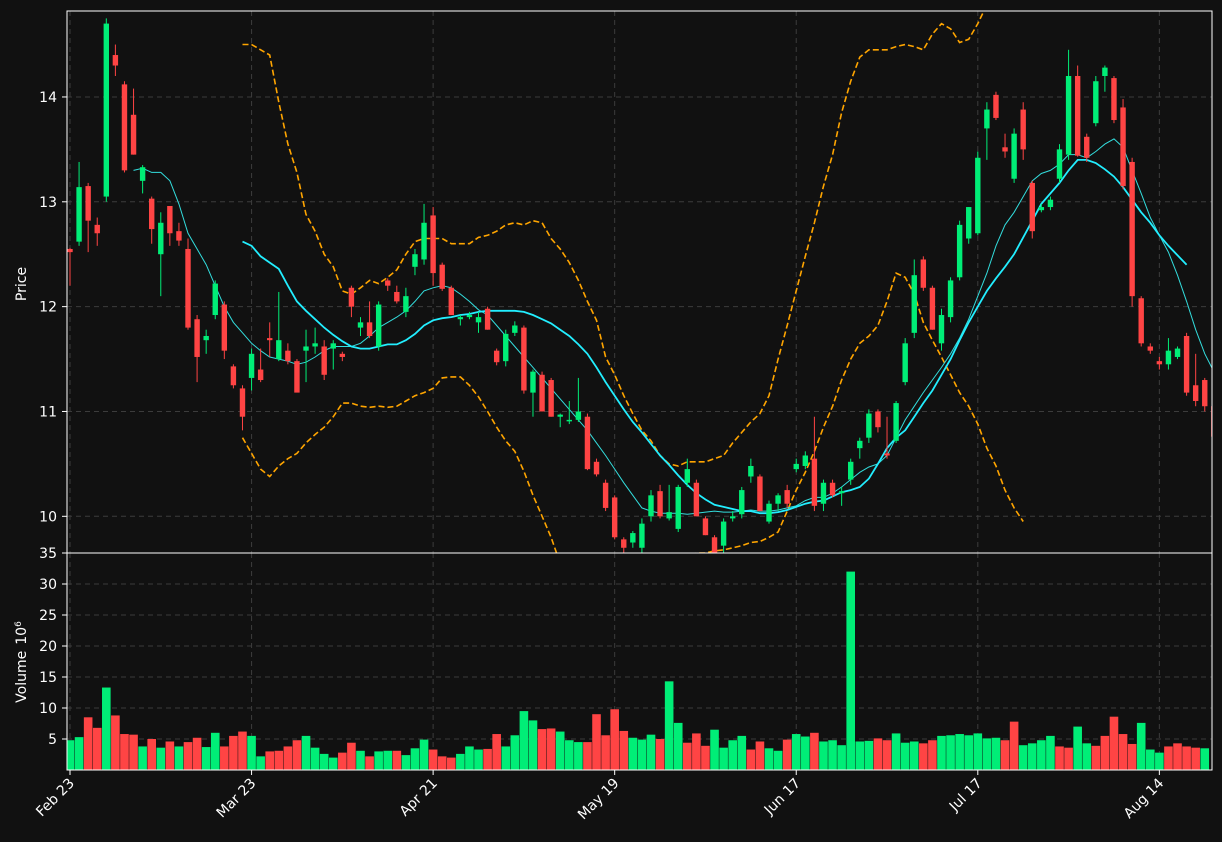  Describe the element at coordinates (48, 412) in the screenshot. I see `price-ytick-label: 11` at that location.